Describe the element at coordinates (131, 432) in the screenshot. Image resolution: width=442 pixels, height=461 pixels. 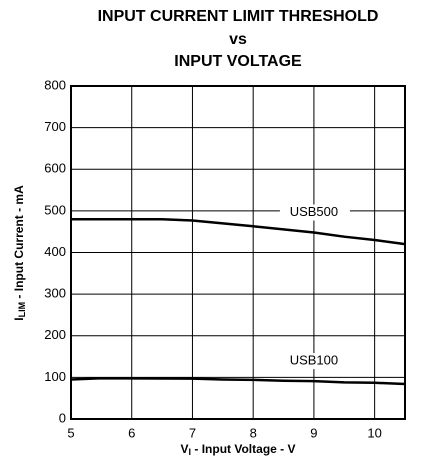
I see `x-tick-label: 6` at that location.